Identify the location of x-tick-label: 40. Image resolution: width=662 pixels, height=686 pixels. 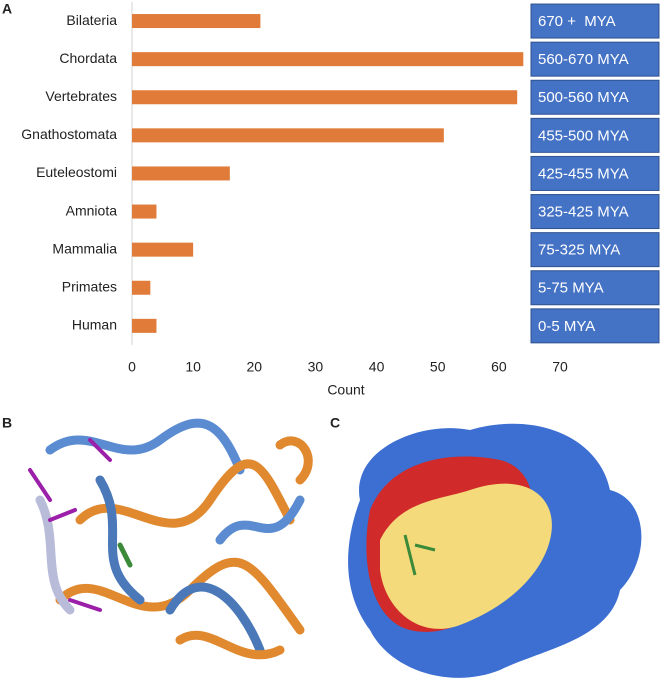
(377, 367).